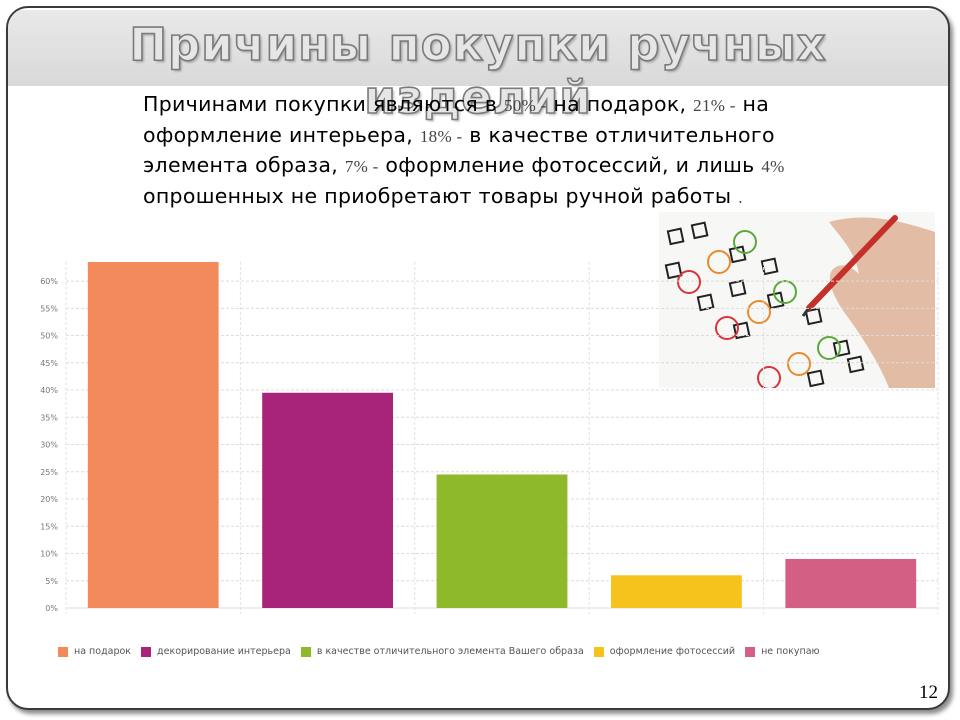 This screenshot has width=960, height=720. I want to click on y-tick-label: 60%, so click(49, 281).